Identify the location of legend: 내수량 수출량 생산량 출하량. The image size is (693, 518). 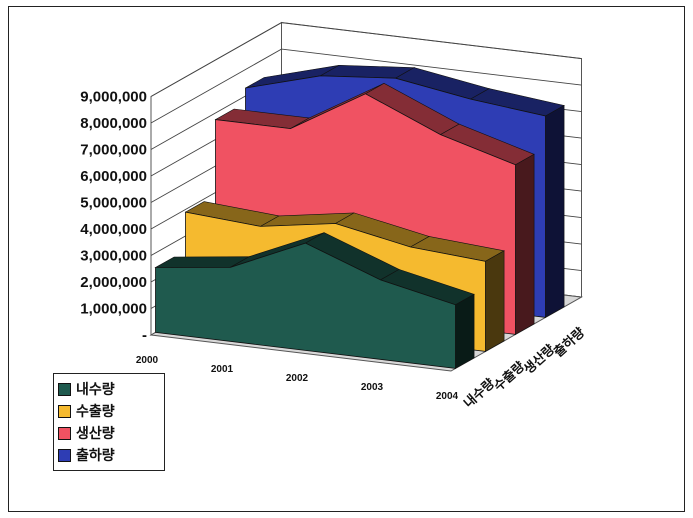
(109, 422).